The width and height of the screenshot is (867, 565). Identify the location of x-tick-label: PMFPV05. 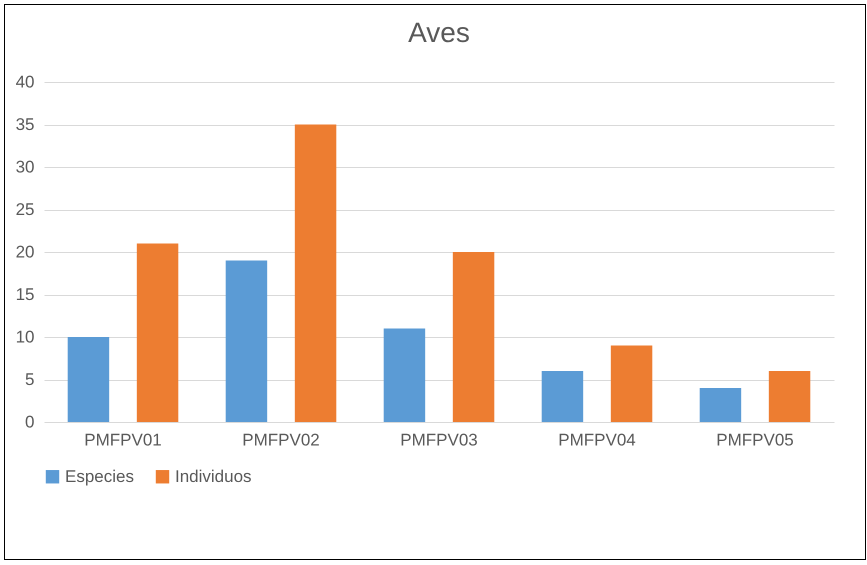
(755, 440).